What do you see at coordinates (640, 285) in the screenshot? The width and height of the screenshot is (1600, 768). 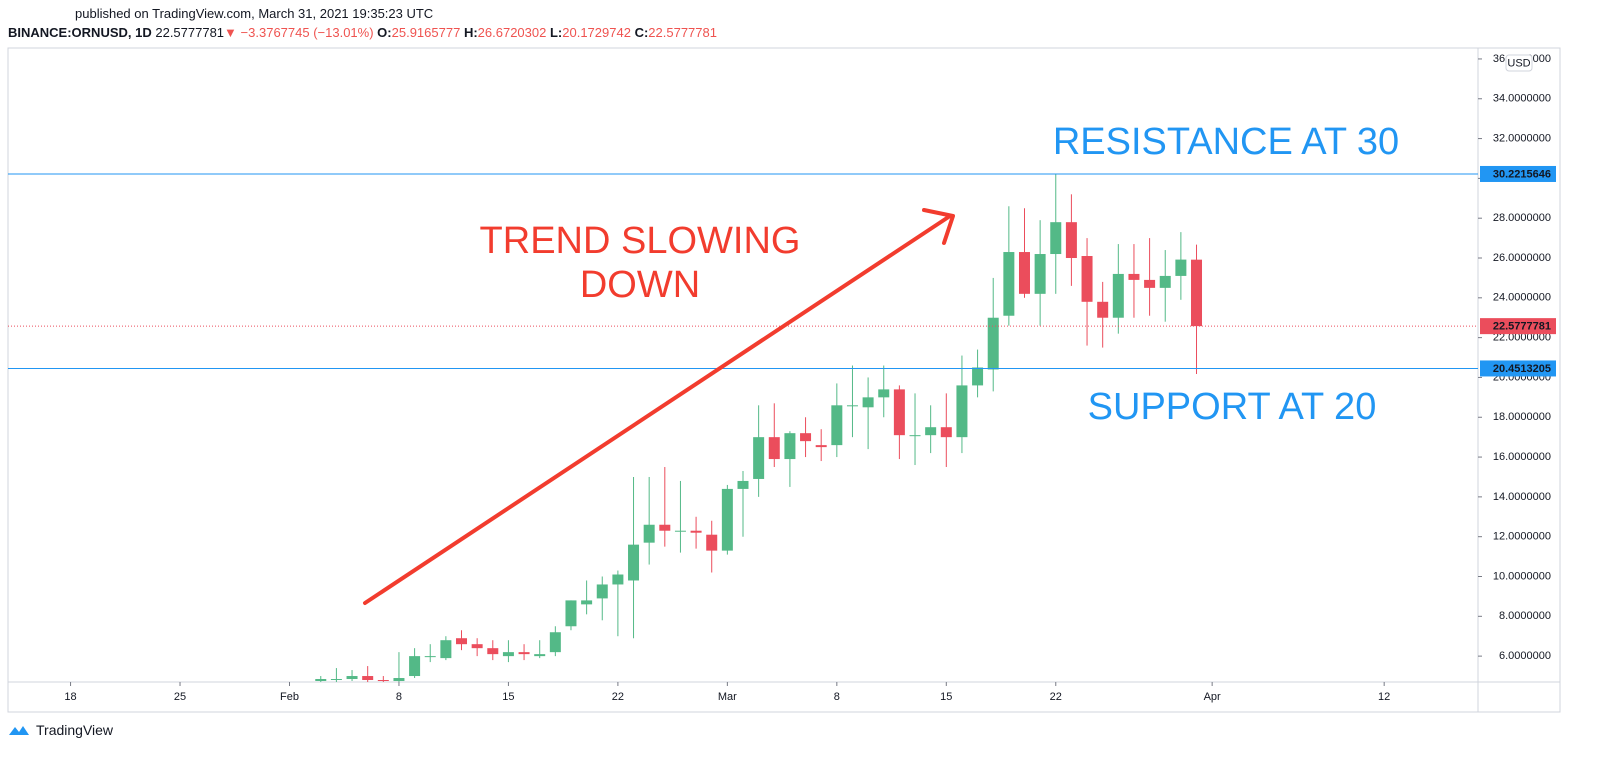 I see `annotation: DOWN` at bounding box center [640, 285].